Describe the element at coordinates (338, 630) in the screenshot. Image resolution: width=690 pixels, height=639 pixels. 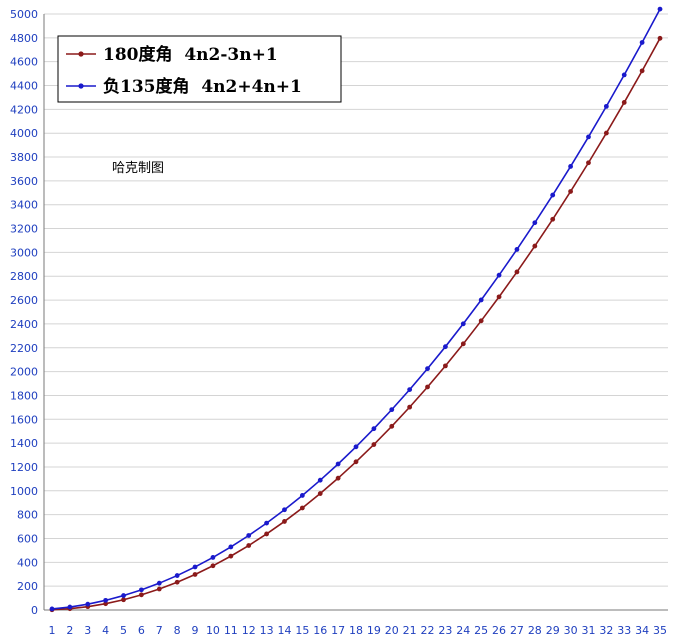
I see `x-tick-label: 17` at that location.